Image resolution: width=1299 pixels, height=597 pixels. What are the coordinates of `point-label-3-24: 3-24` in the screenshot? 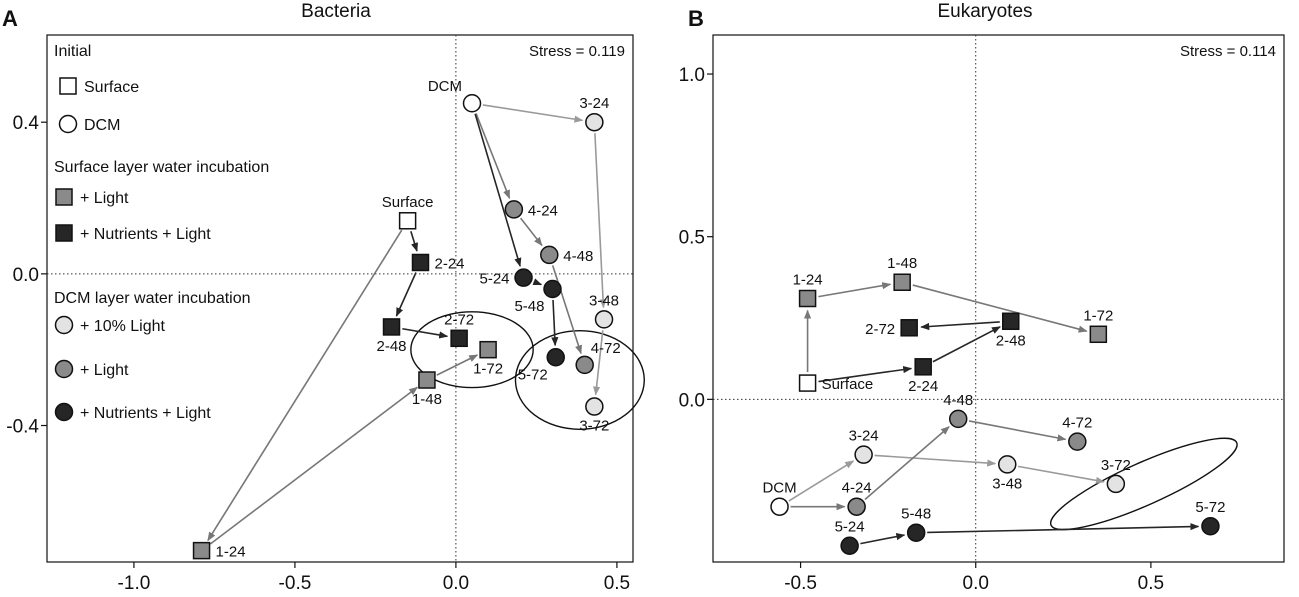 It's located at (864, 436).